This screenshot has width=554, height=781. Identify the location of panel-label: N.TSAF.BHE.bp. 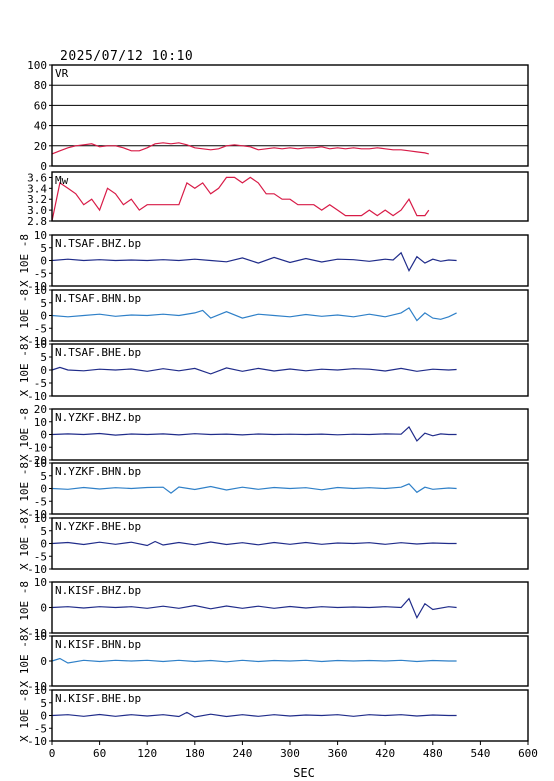
(98, 352).